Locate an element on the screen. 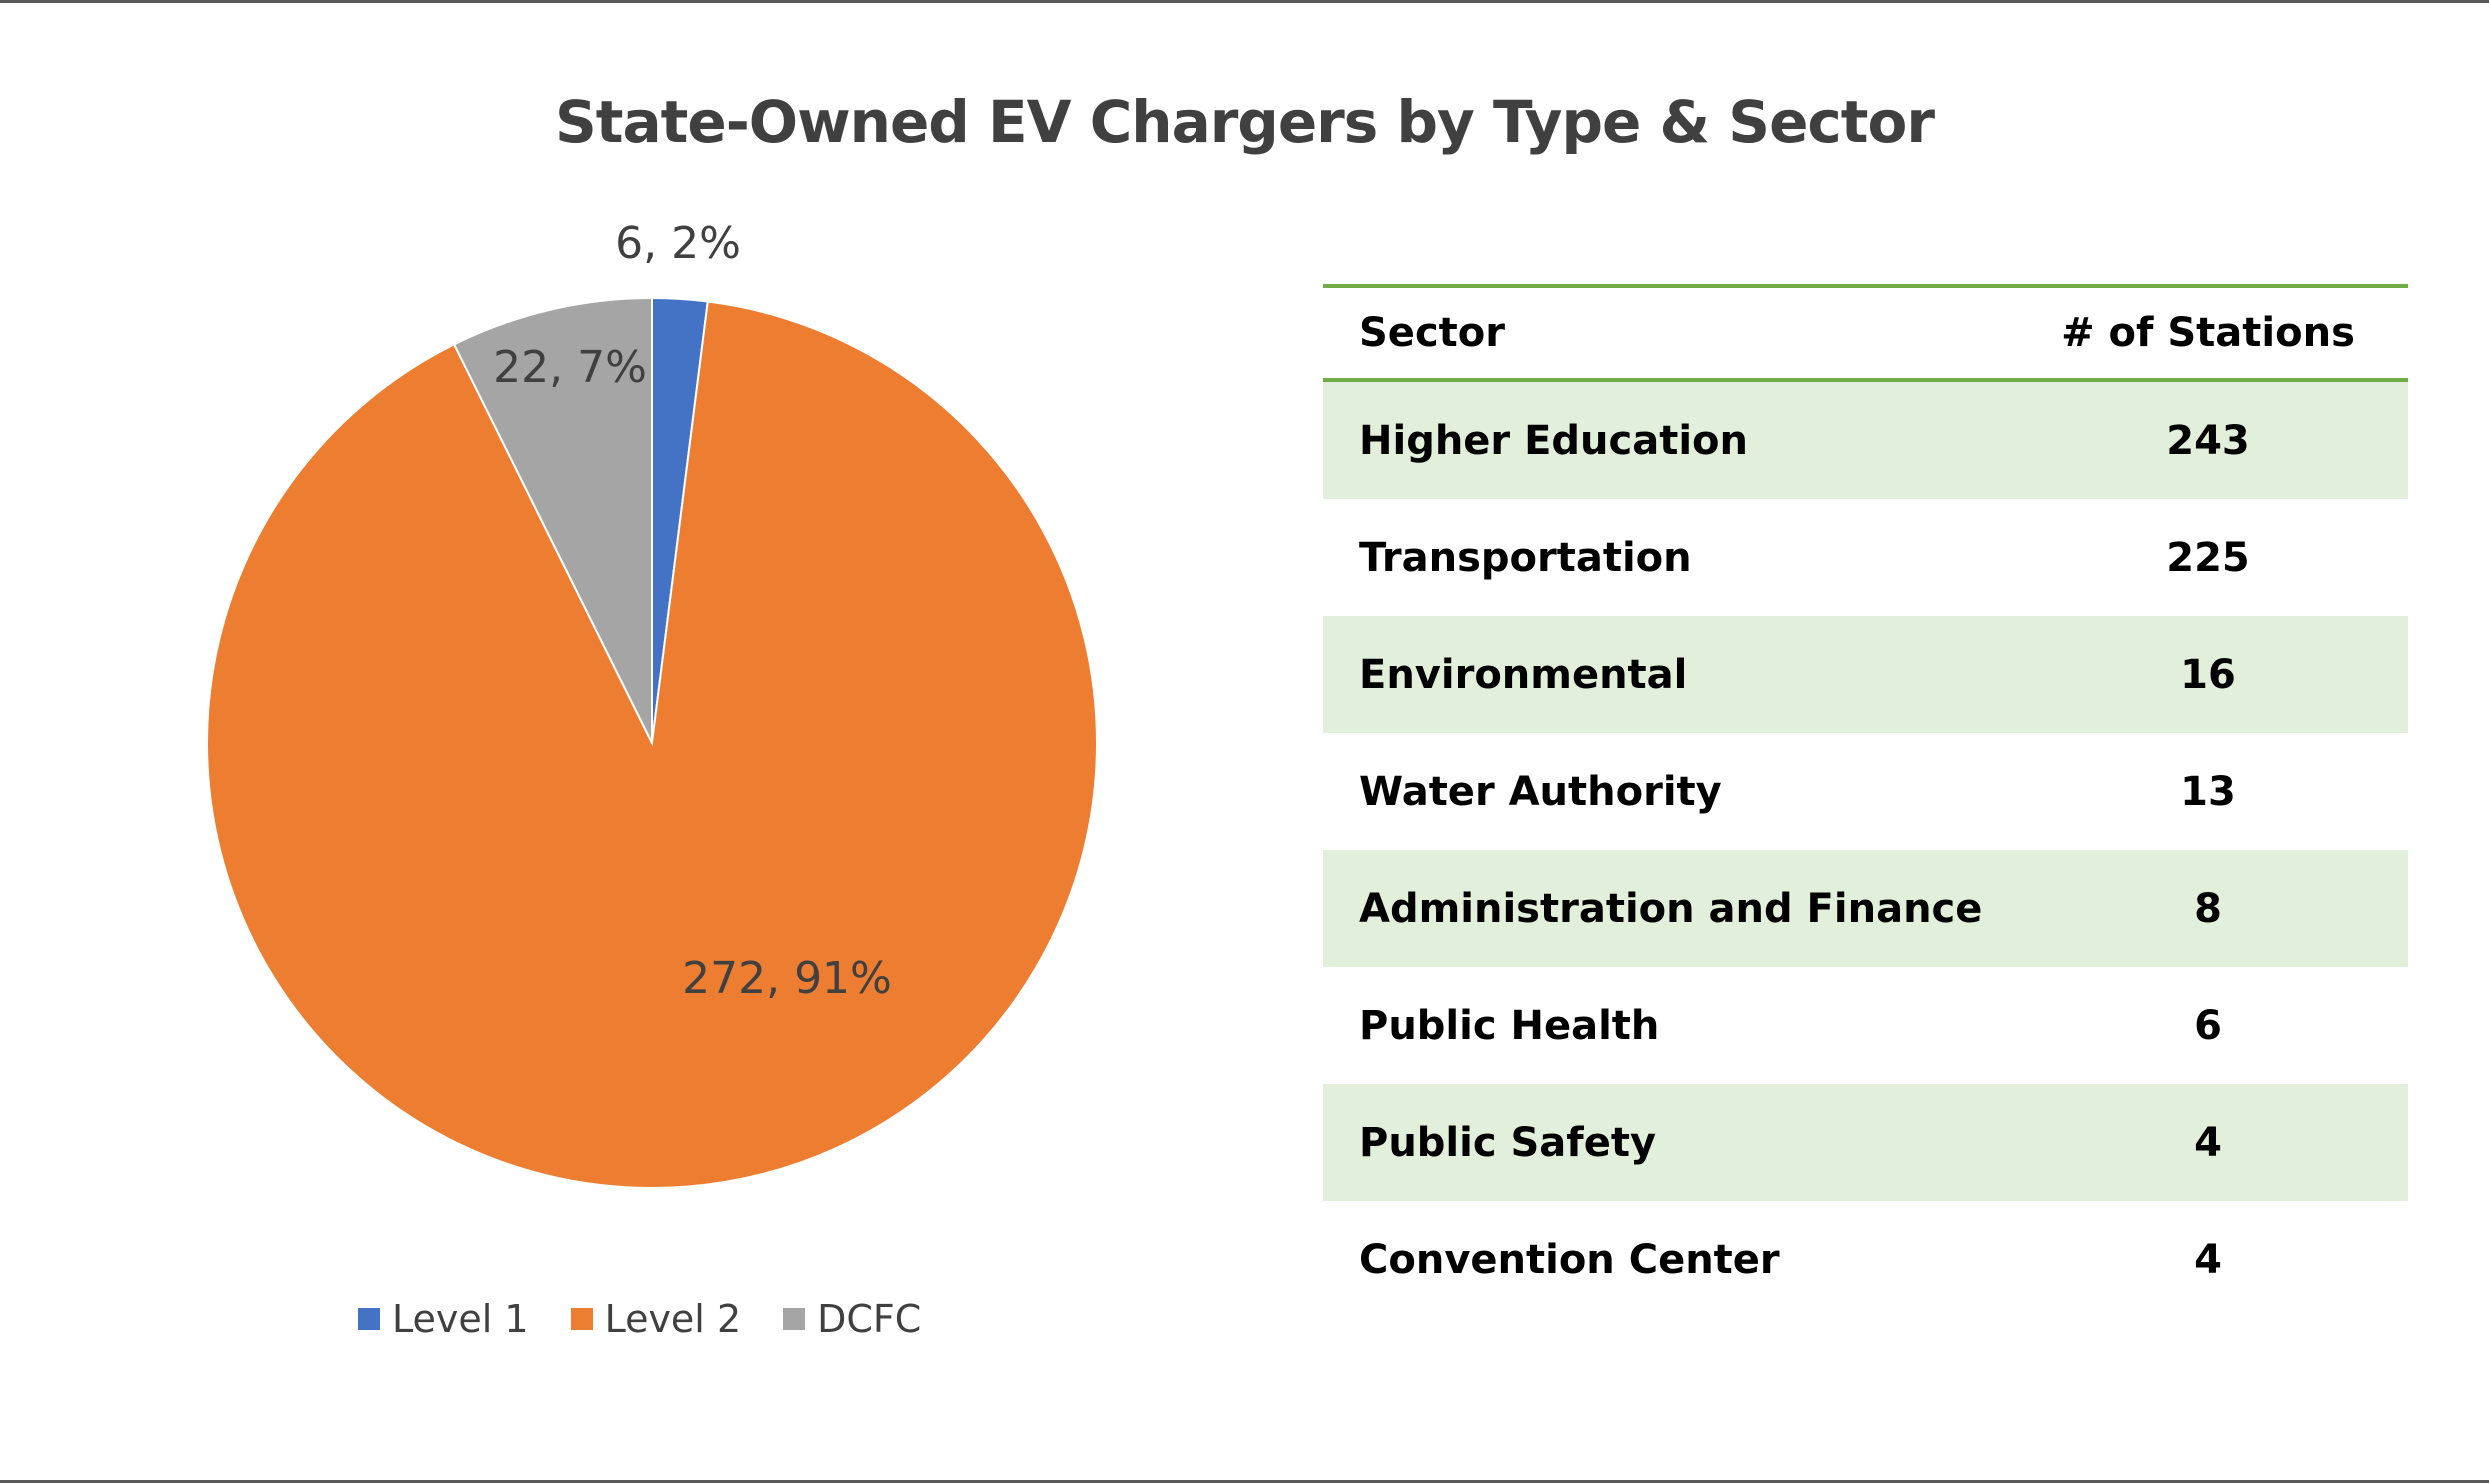  stations-cell: 8 is located at coordinates (2208, 908).